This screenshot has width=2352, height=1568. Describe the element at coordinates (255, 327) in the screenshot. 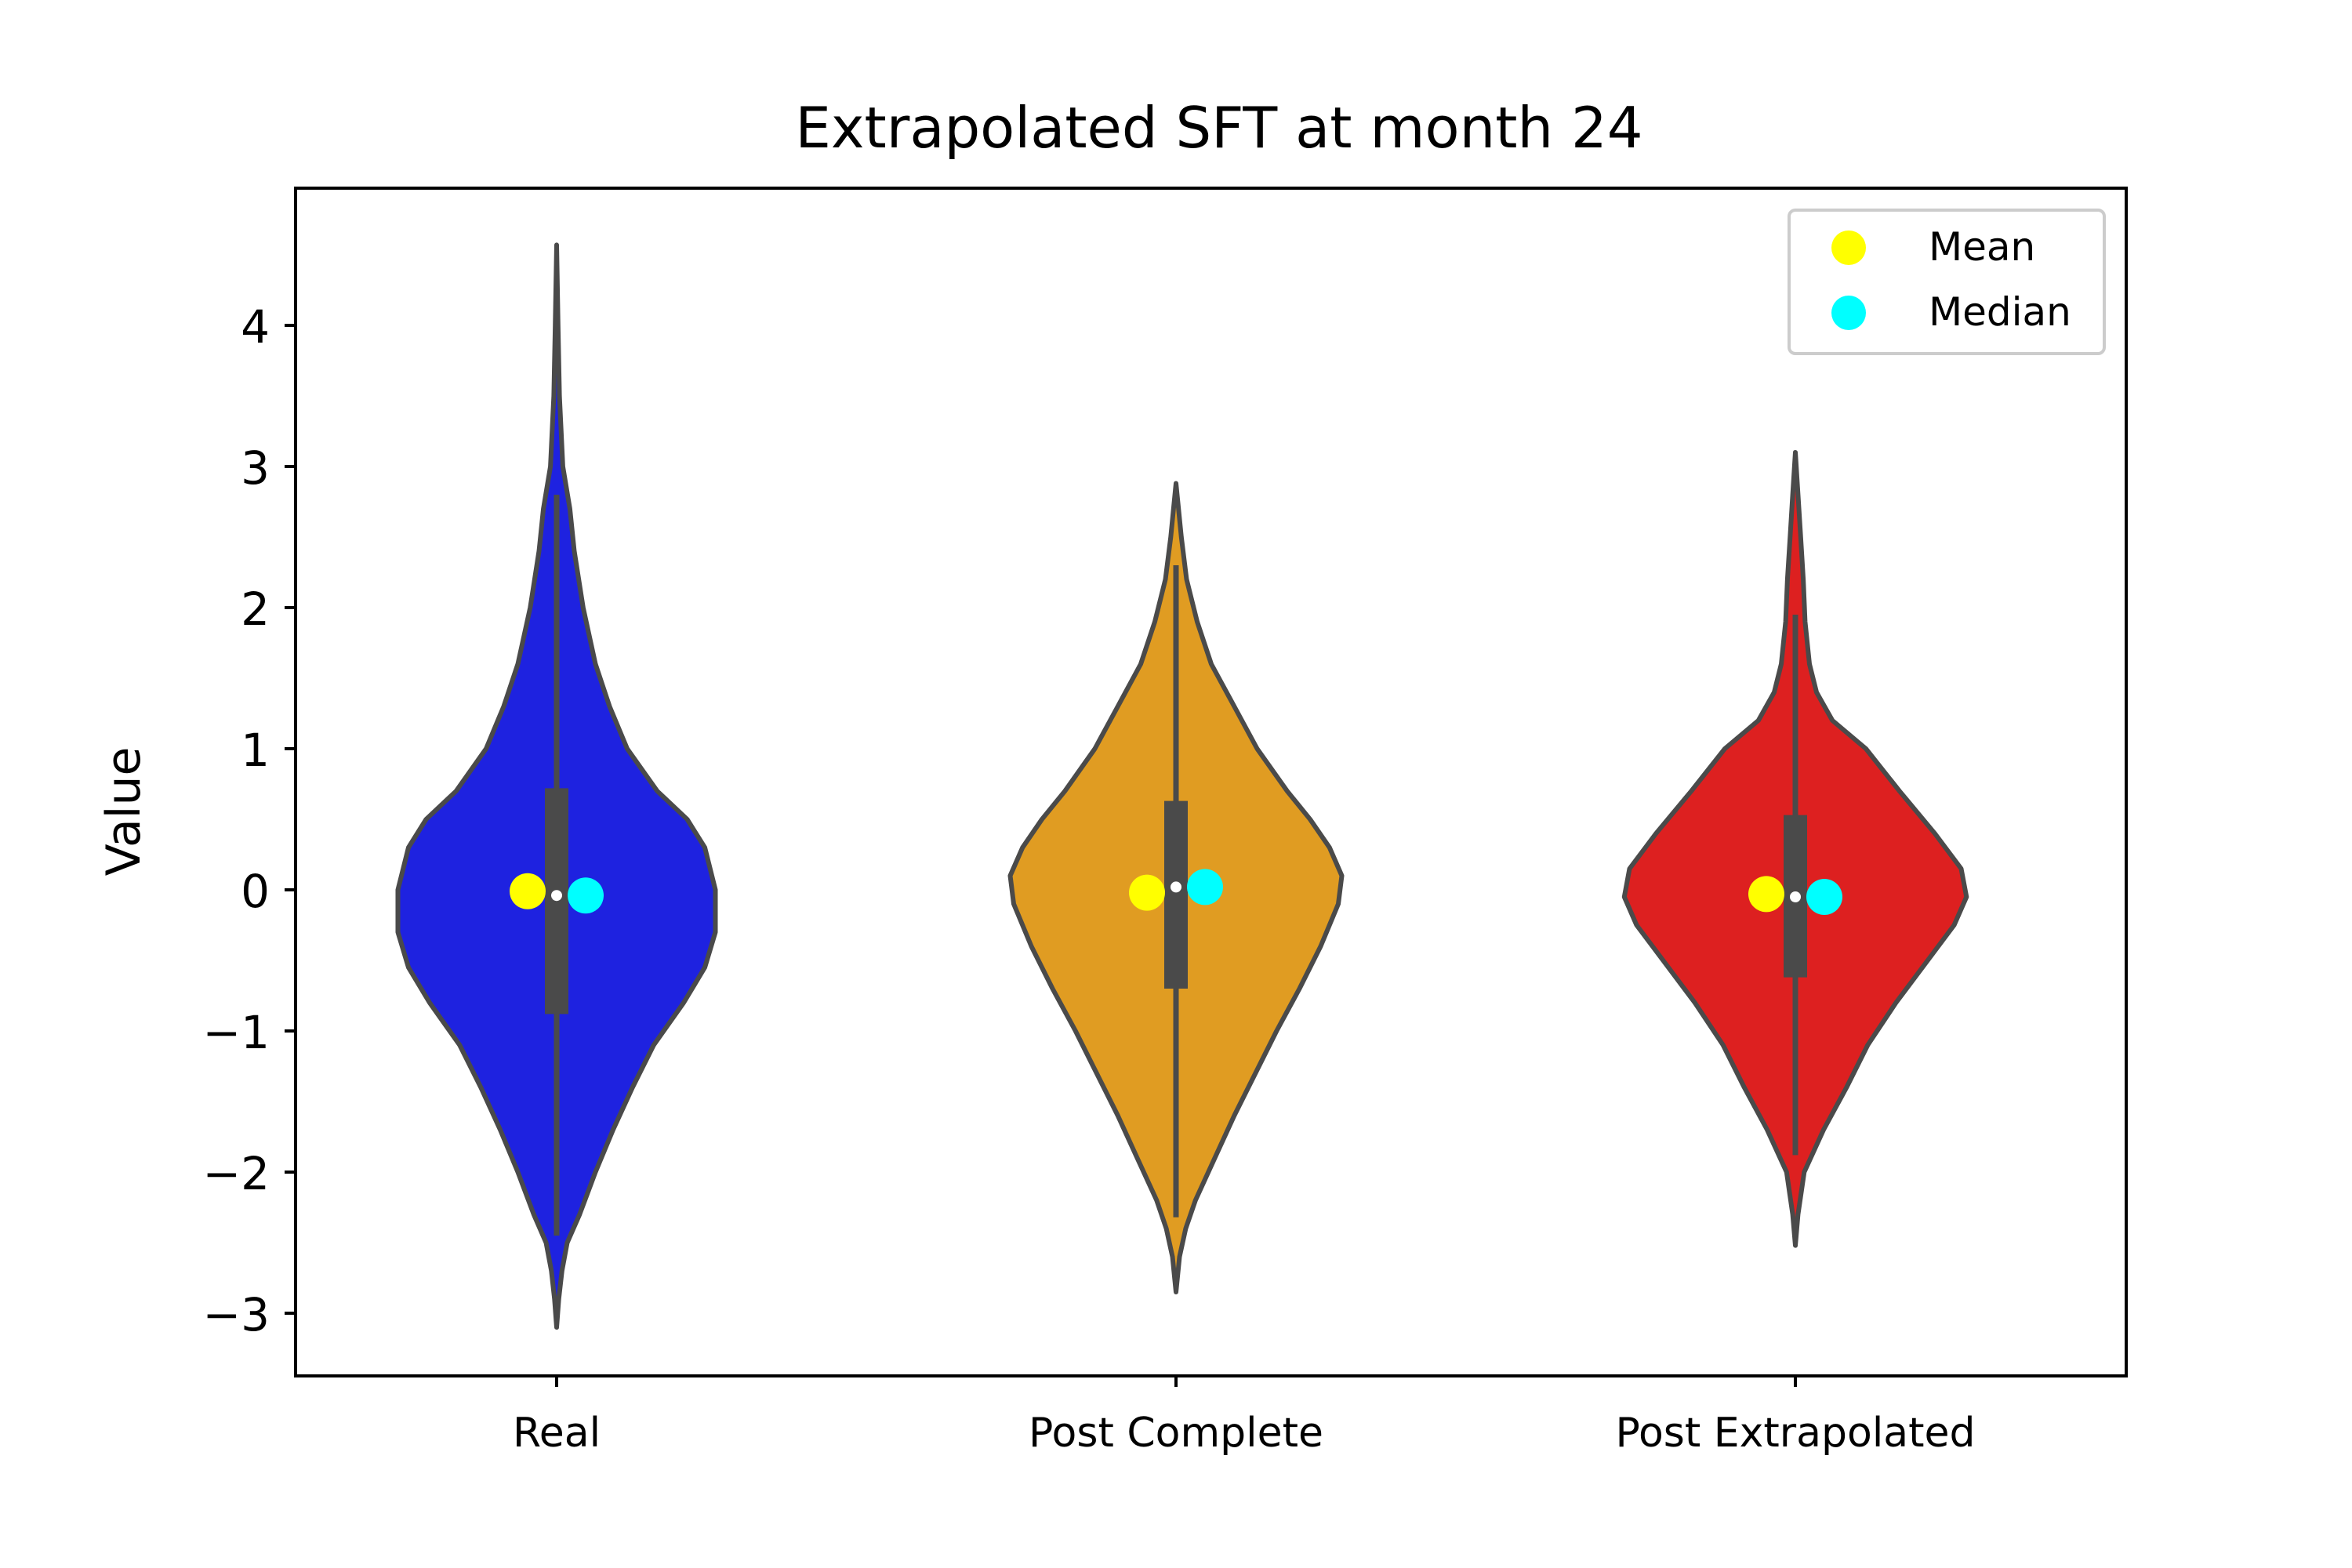

I see `y-tick-label: 4` at that location.